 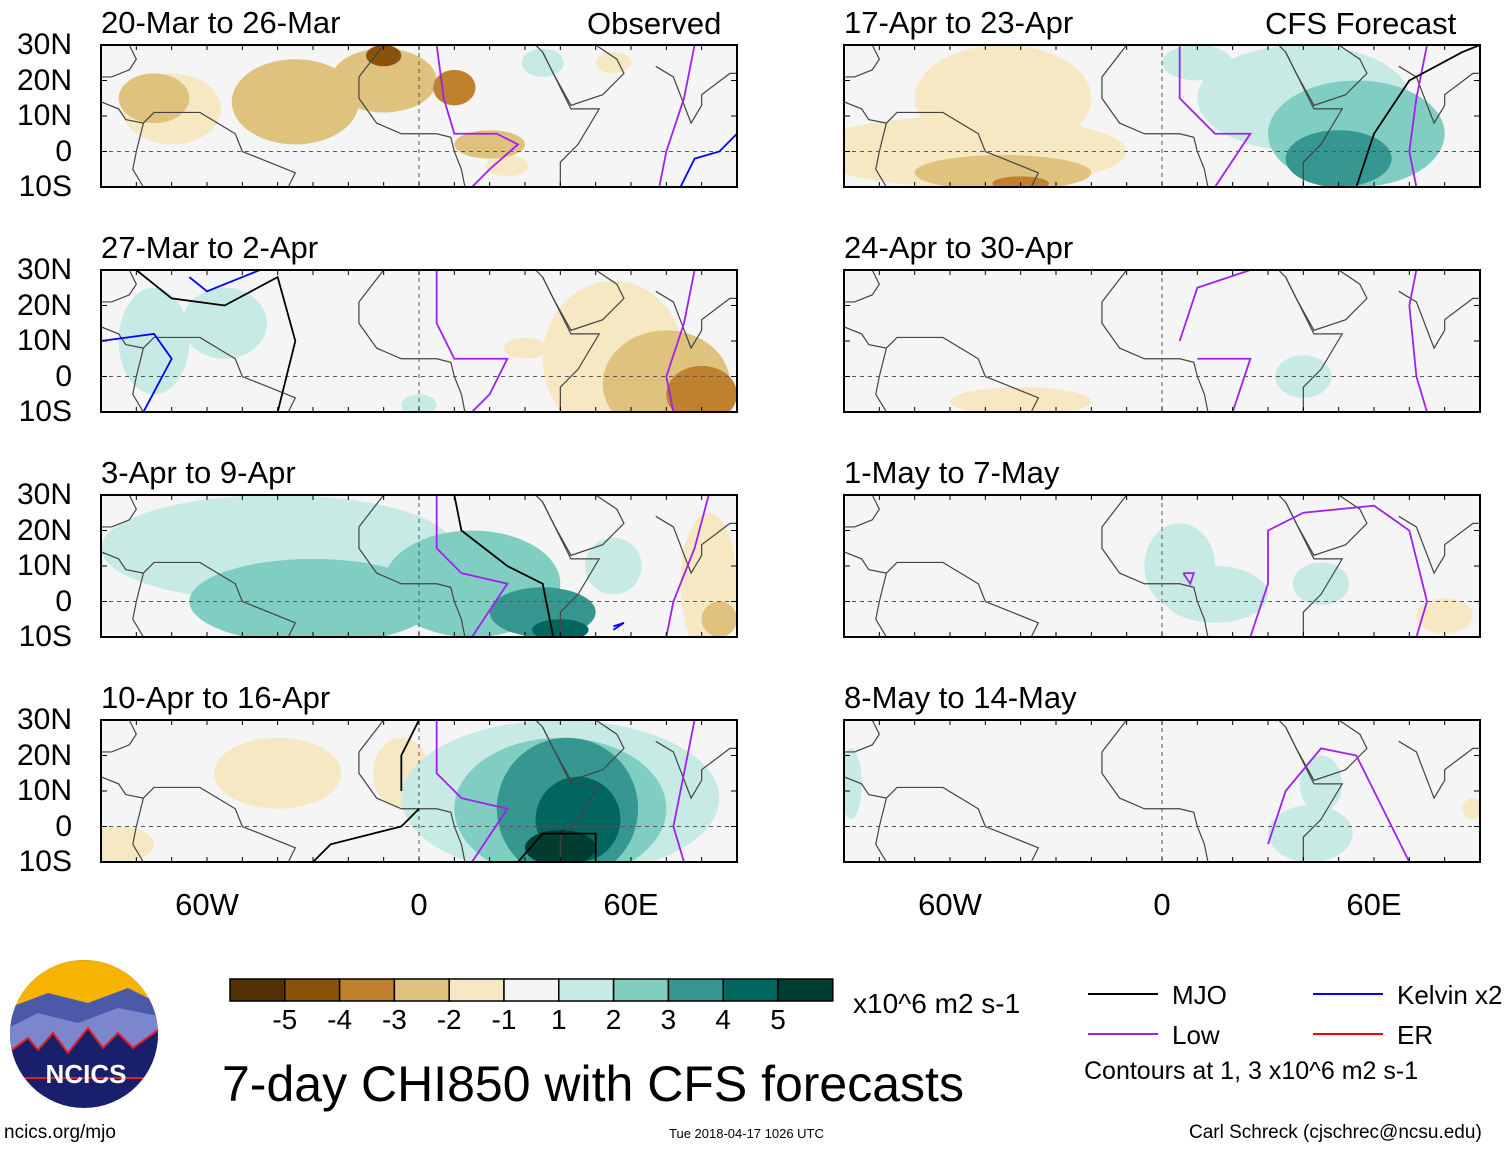 What do you see at coordinates (1374, 904) in the screenshot?
I see `lon-label: 60E` at bounding box center [1374, 904].